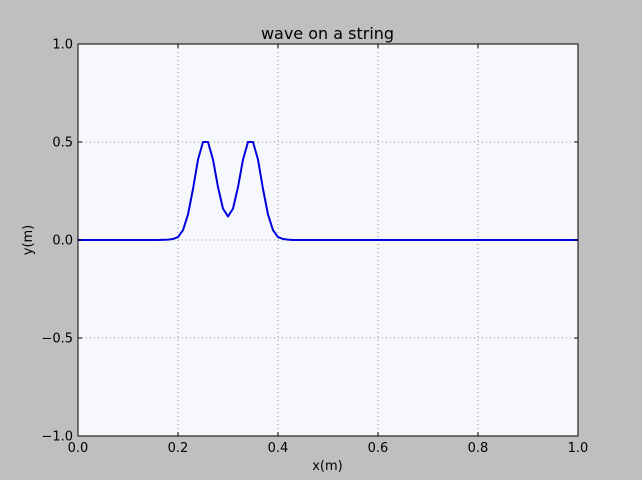 Image resolution: width=642 pixels, height=480 pixels. I want to click on y-tick-label: 0.0, so click(62, 241).